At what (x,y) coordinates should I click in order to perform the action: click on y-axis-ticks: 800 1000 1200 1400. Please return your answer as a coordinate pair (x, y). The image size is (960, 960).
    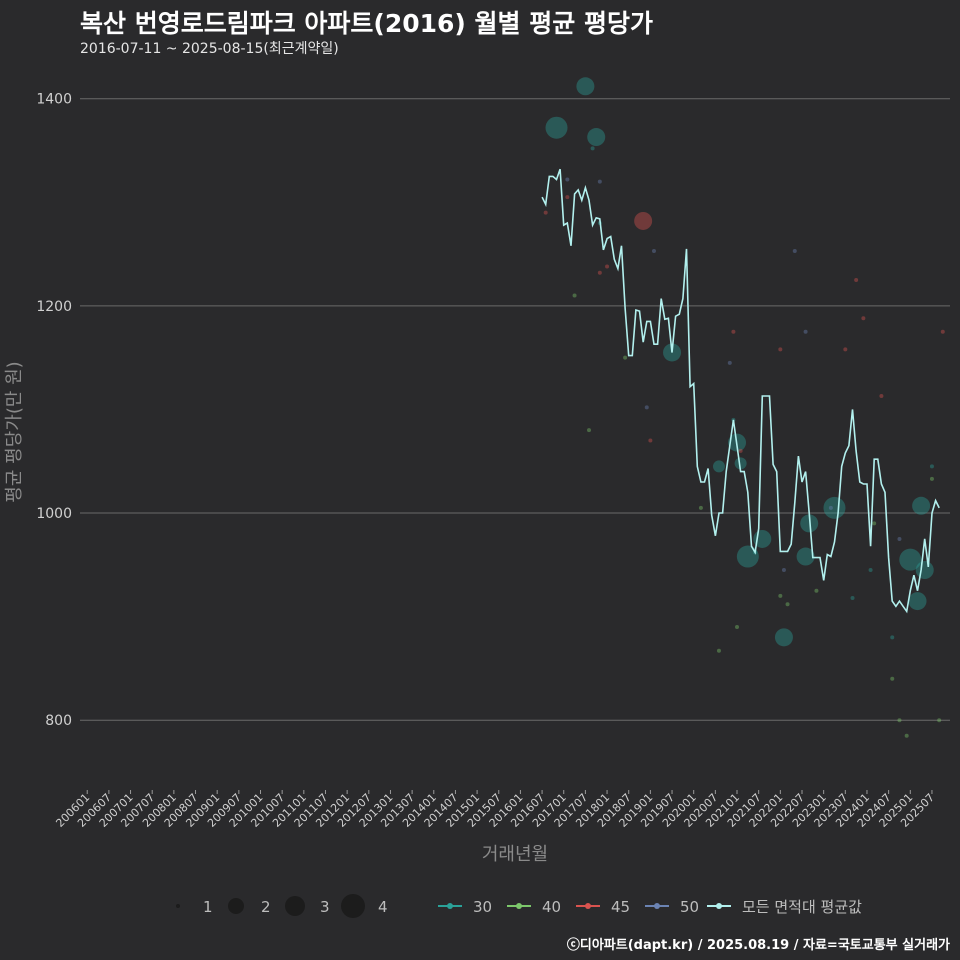
    Looking at the image, I should click on (54, 410).